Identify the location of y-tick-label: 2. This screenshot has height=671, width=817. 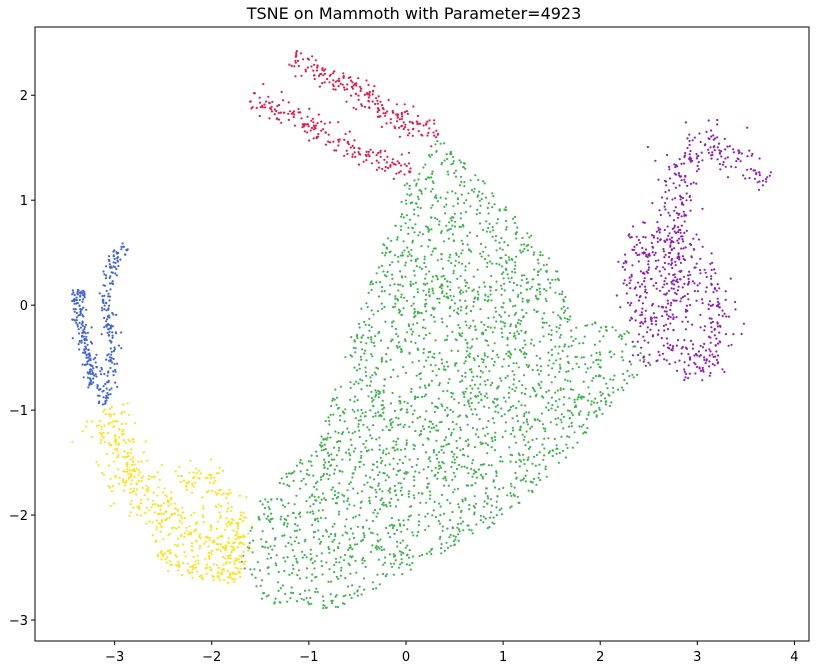
(24, 96).